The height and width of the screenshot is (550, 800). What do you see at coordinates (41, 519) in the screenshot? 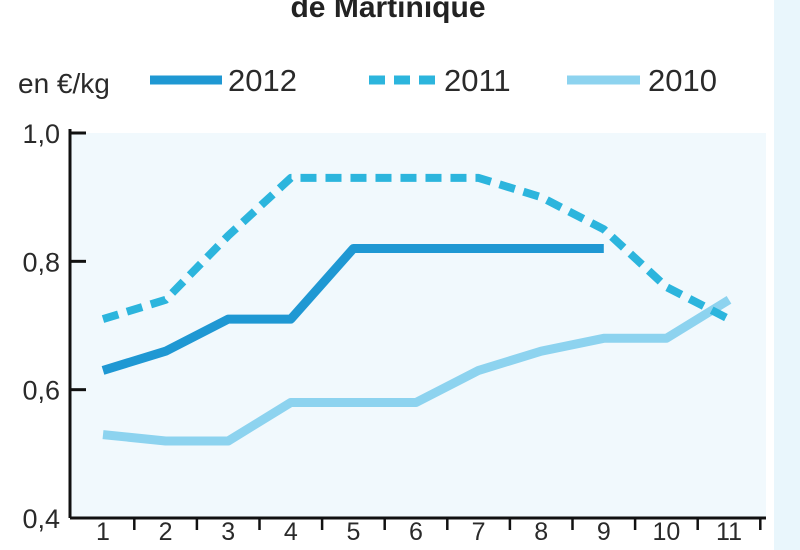
I see `y-tick-label: 0,4` at bounding box center [41, 519].